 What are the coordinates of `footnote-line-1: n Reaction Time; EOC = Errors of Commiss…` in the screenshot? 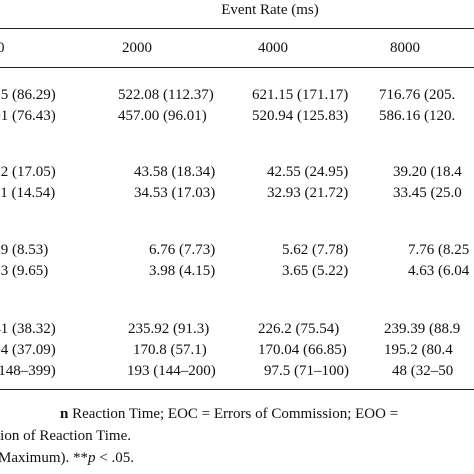 It's located at (229, 414).